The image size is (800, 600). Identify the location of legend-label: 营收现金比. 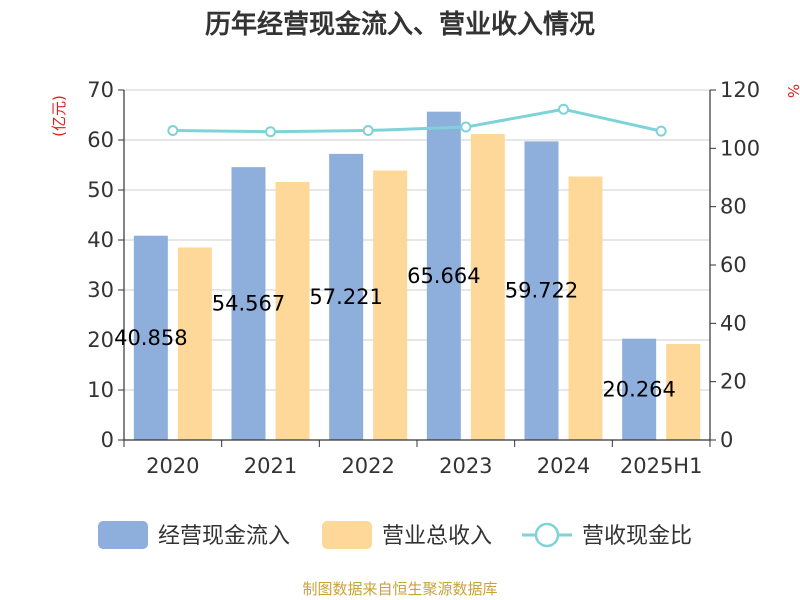
(637, 536).